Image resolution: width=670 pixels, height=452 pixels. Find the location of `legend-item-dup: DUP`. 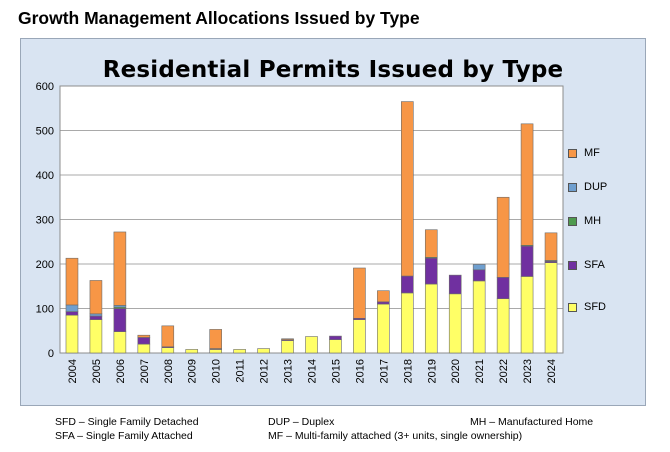

legend-item-dup: DUP is located at coordinates (587, 187).